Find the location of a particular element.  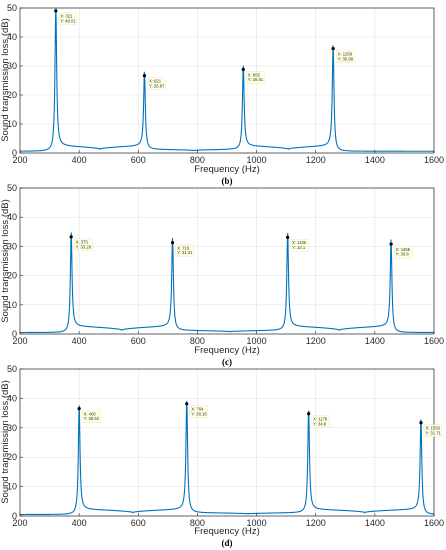

datatip-y-value: Y: 33.26 is located at coordinates (84, 246).